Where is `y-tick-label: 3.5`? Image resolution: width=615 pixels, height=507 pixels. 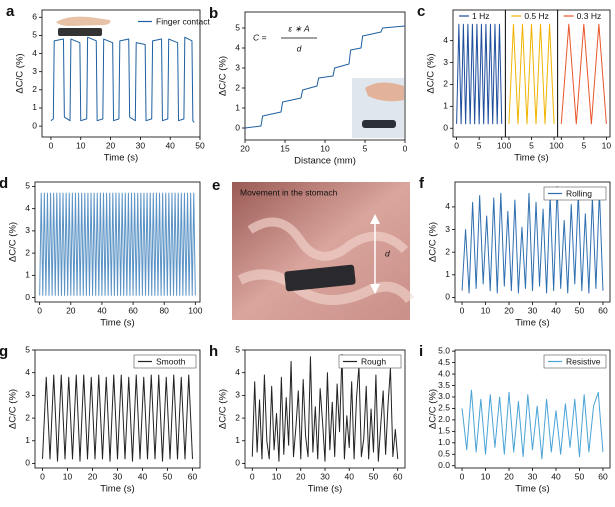 y-tick-label: 3.5 is located at coordinates (444, 385).